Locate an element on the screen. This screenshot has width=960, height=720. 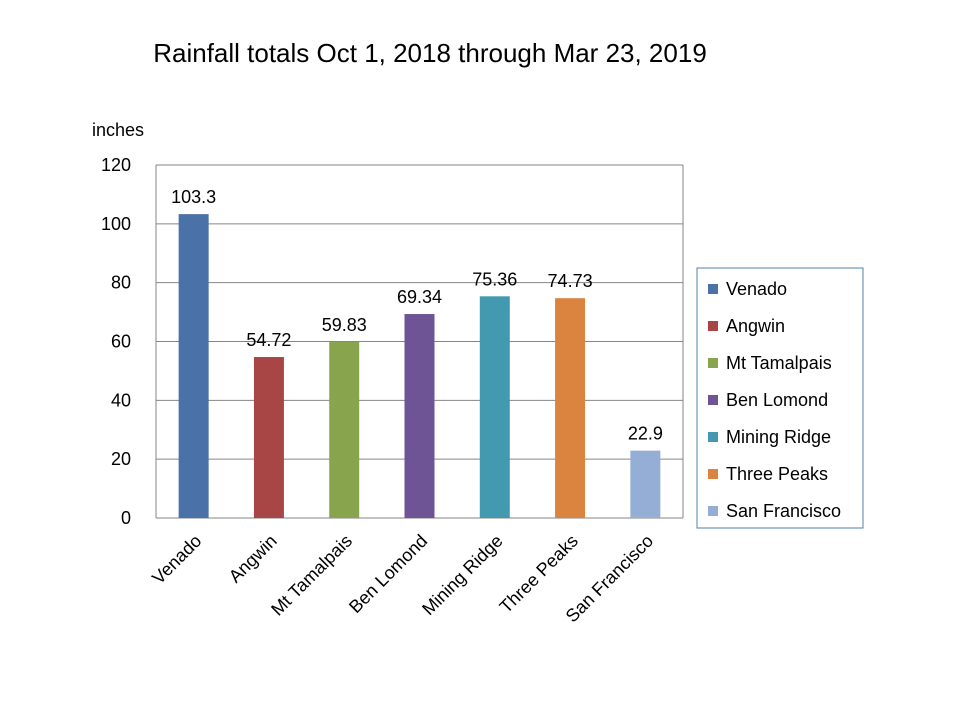
y-tick-label: 120 is located at coordinates (116, 165).